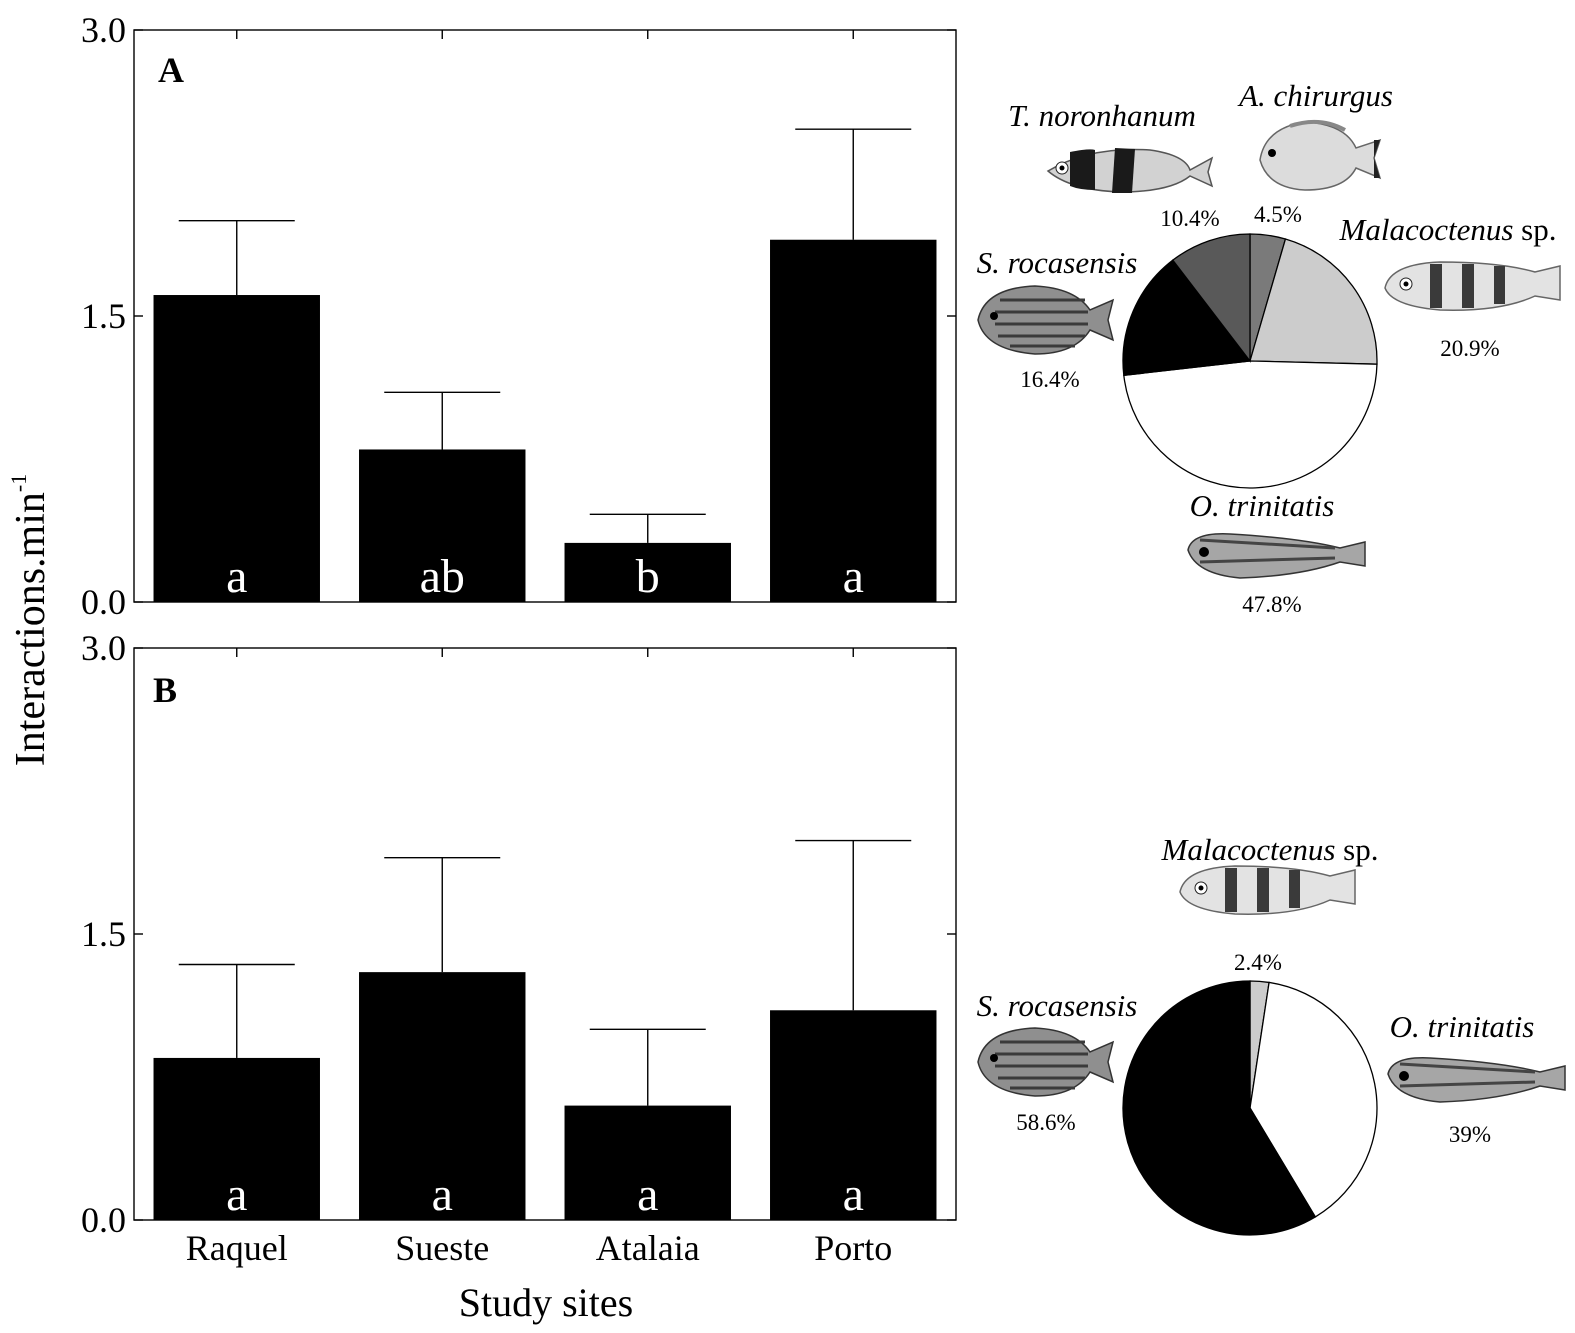  I want to click on pie-b-label-s-rocasensis: S. rocasensis, so click(1057, 1005).